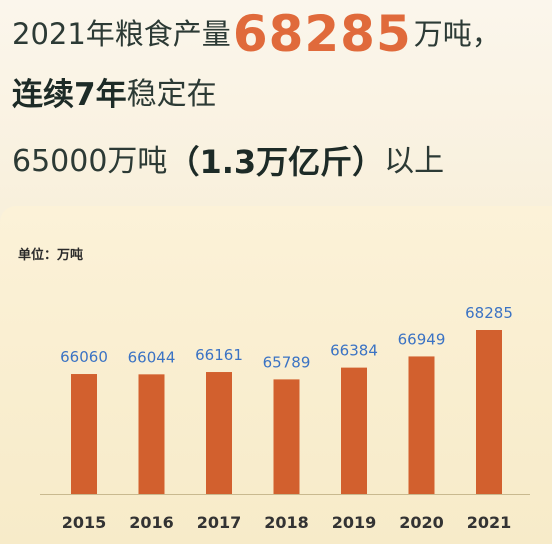 This screenshot has width=552, height=544. I want to click on unit-label: 单位：万吨, so click(51, 255).